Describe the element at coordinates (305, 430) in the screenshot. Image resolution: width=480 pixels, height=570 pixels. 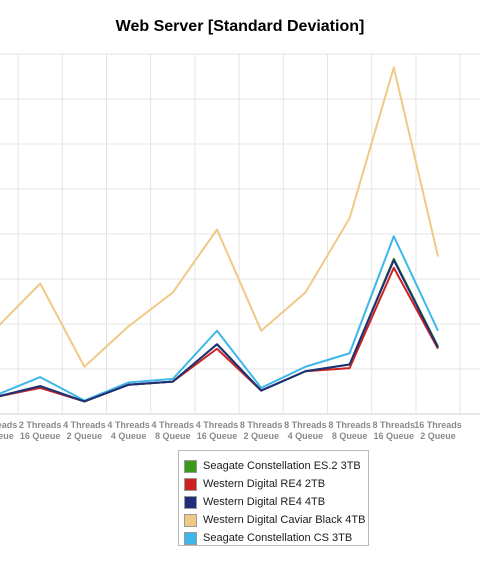
I see `x-tick-label: 8 Threads 4 Queue` at that location.